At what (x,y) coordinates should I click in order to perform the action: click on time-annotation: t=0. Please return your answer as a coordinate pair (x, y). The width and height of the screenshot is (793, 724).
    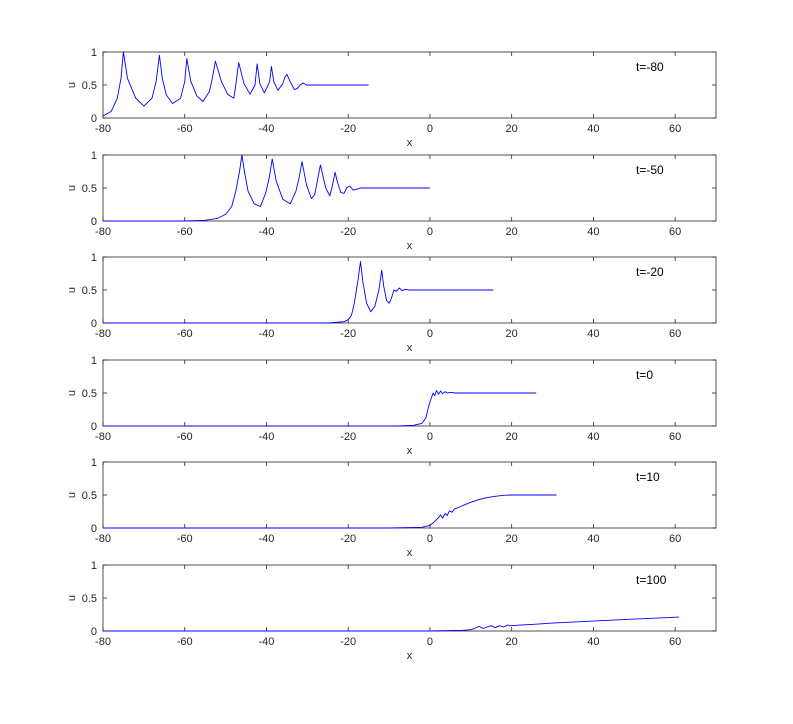
    Looking at the image, I should click on (644, 375).